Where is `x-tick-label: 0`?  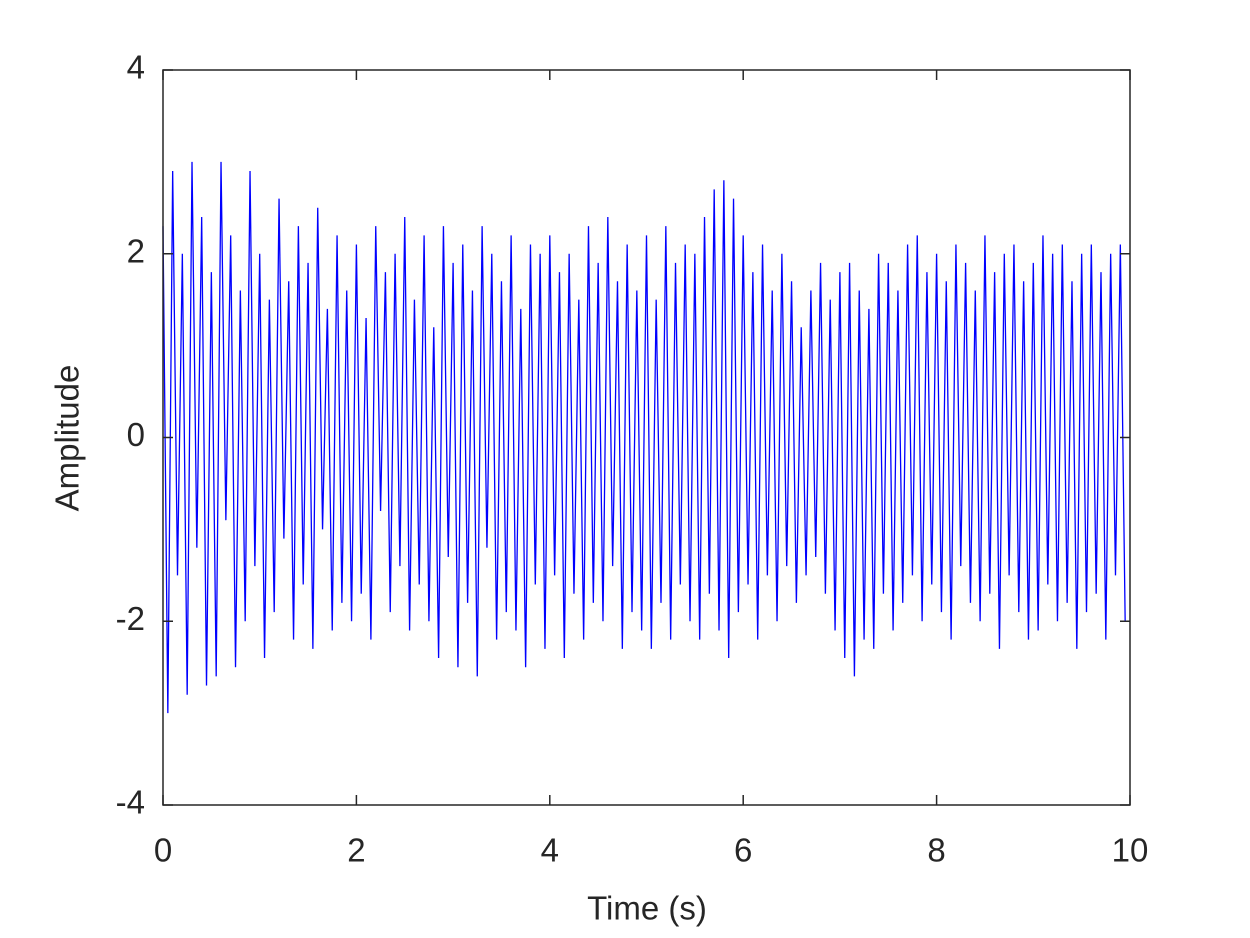
x-tick-label: 0 is located at coordinates (163, 850).